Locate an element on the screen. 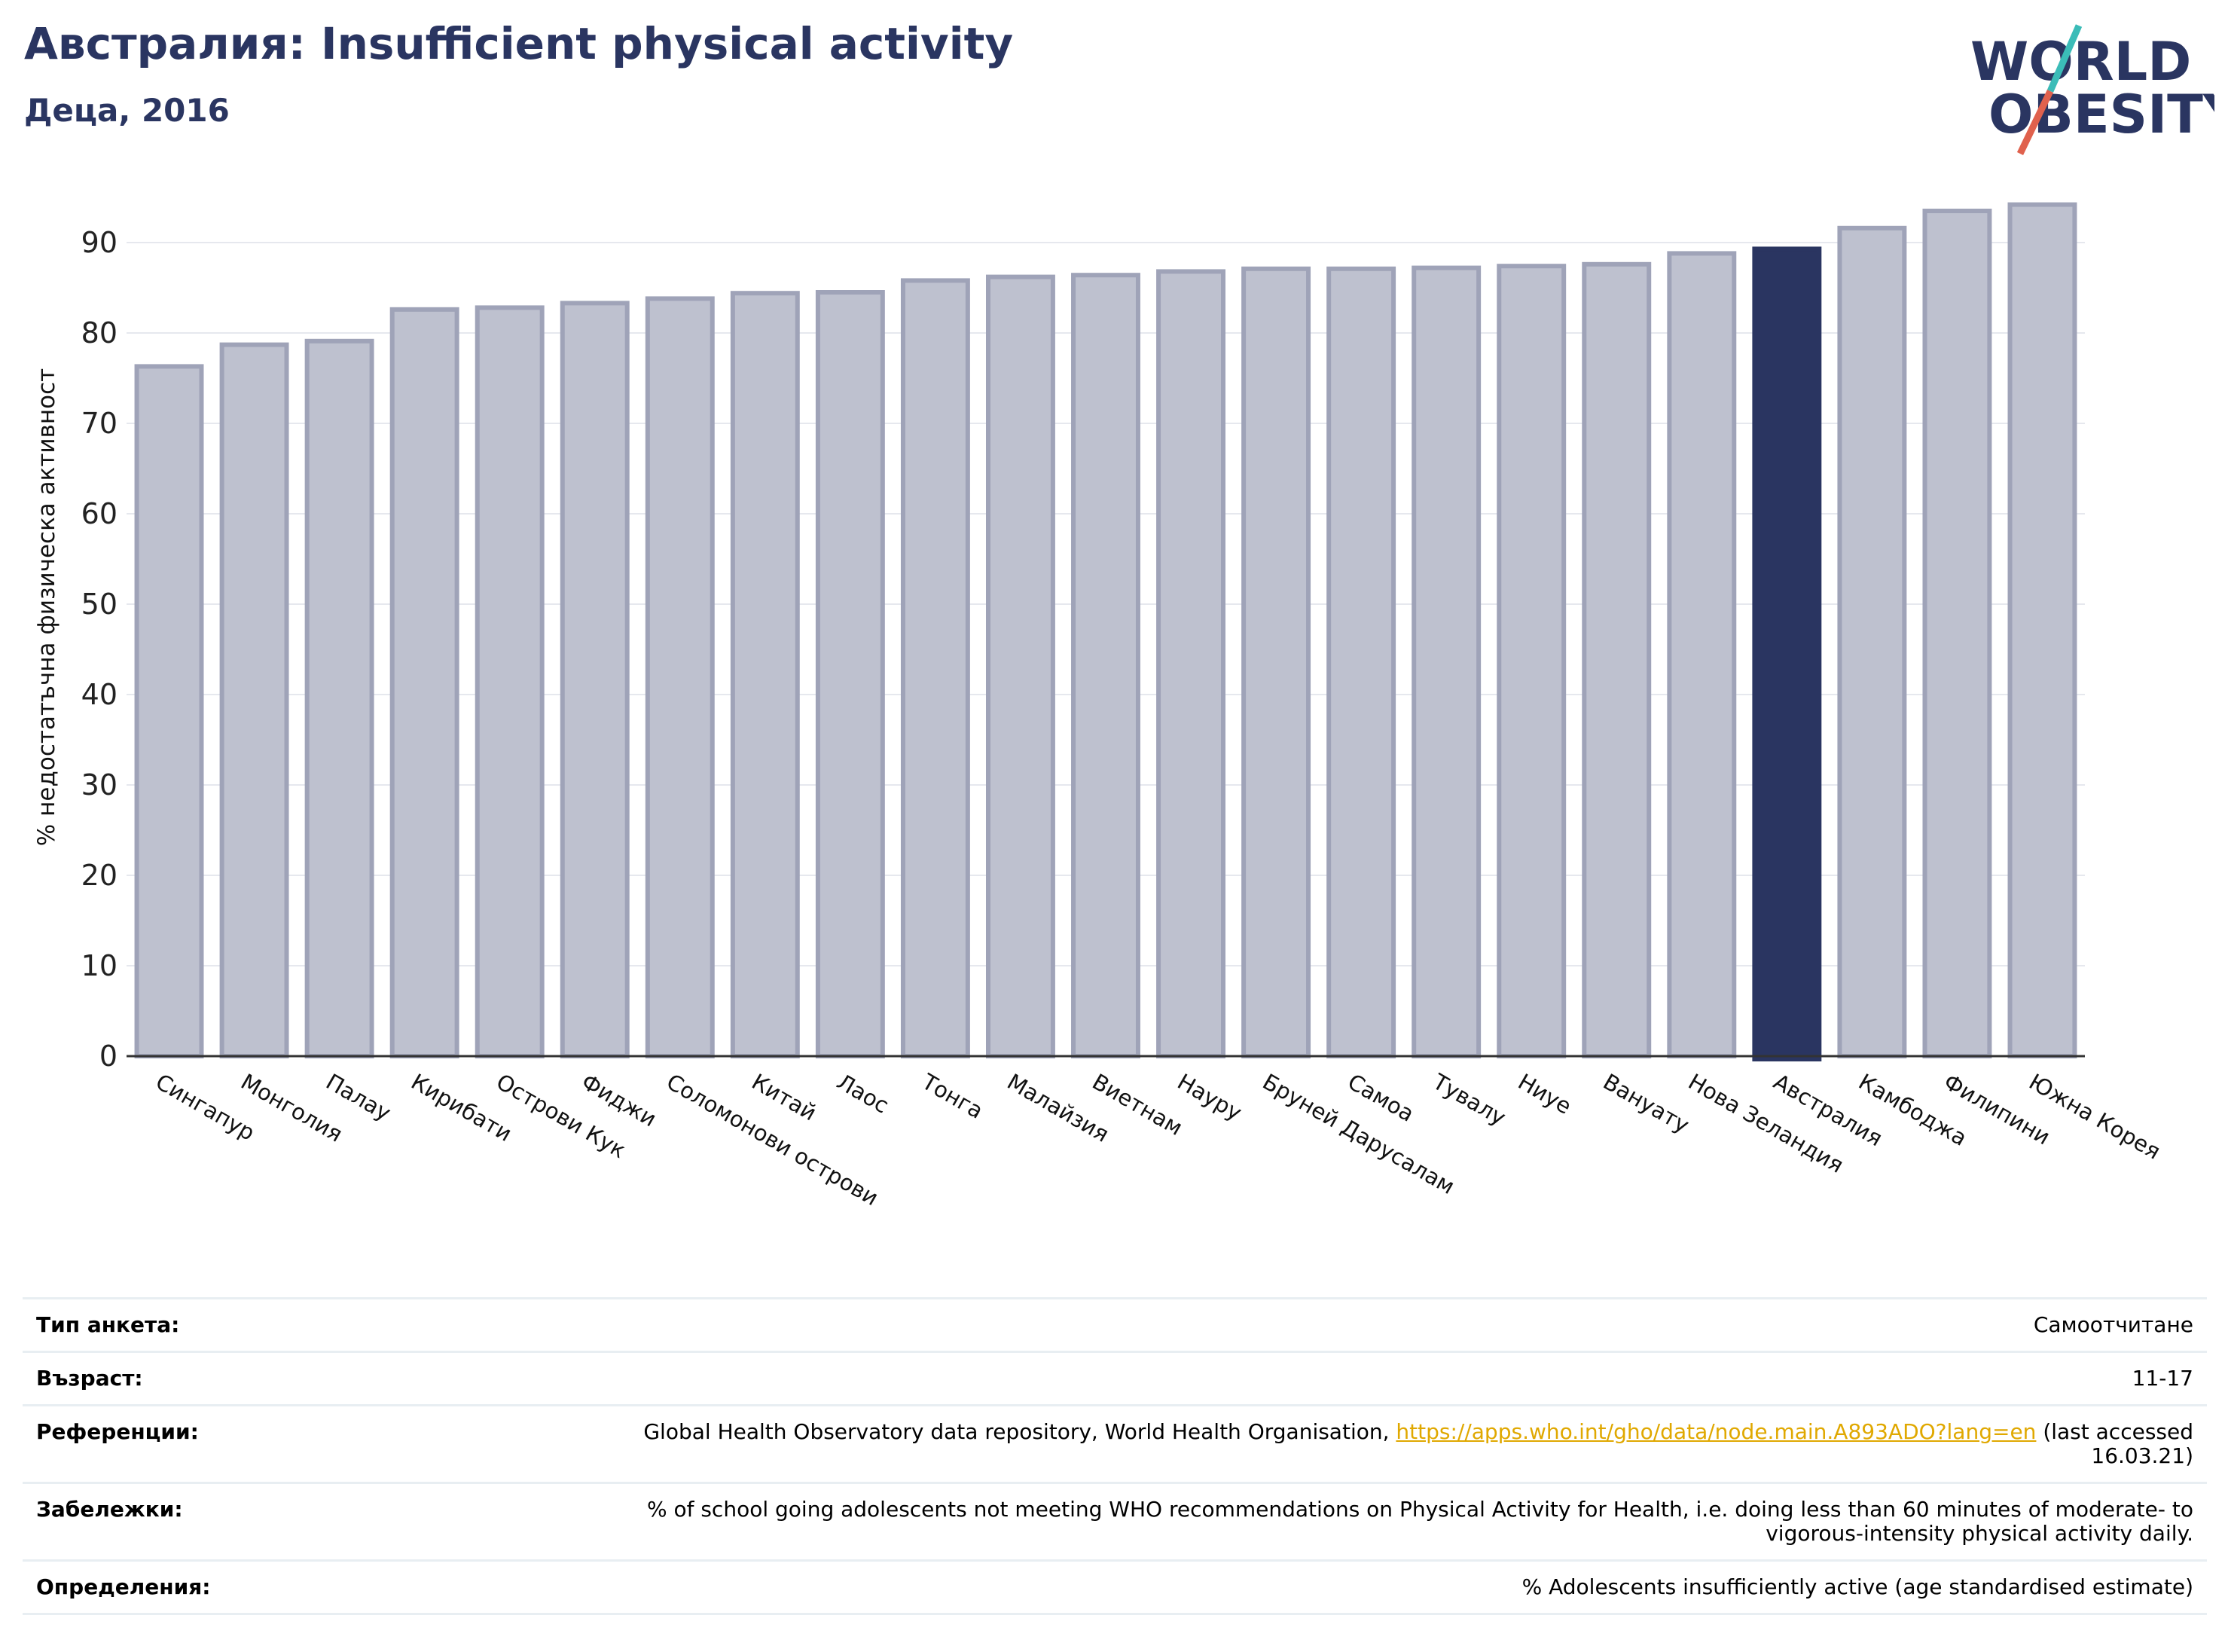 The image size is (2228, 1652). meta-row-age: Възраст: 11-17 is located at coordinates (1115, 1378).